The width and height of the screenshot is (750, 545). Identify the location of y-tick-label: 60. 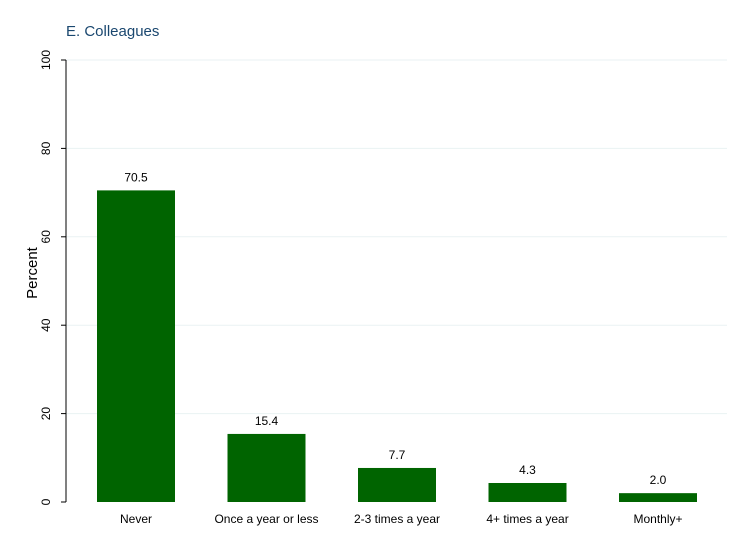
(46, 237).